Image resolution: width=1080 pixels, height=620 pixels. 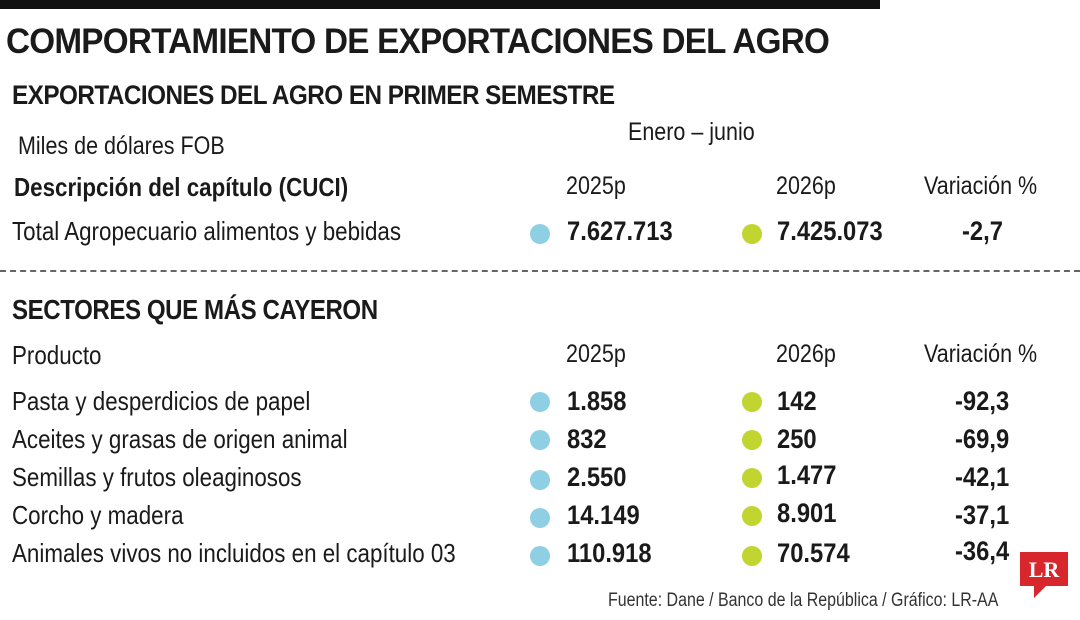 What do you see at coordinates (982, 439) in the screenshot?
I see `value-variation: -69,9` at bounding box center [982, 439].